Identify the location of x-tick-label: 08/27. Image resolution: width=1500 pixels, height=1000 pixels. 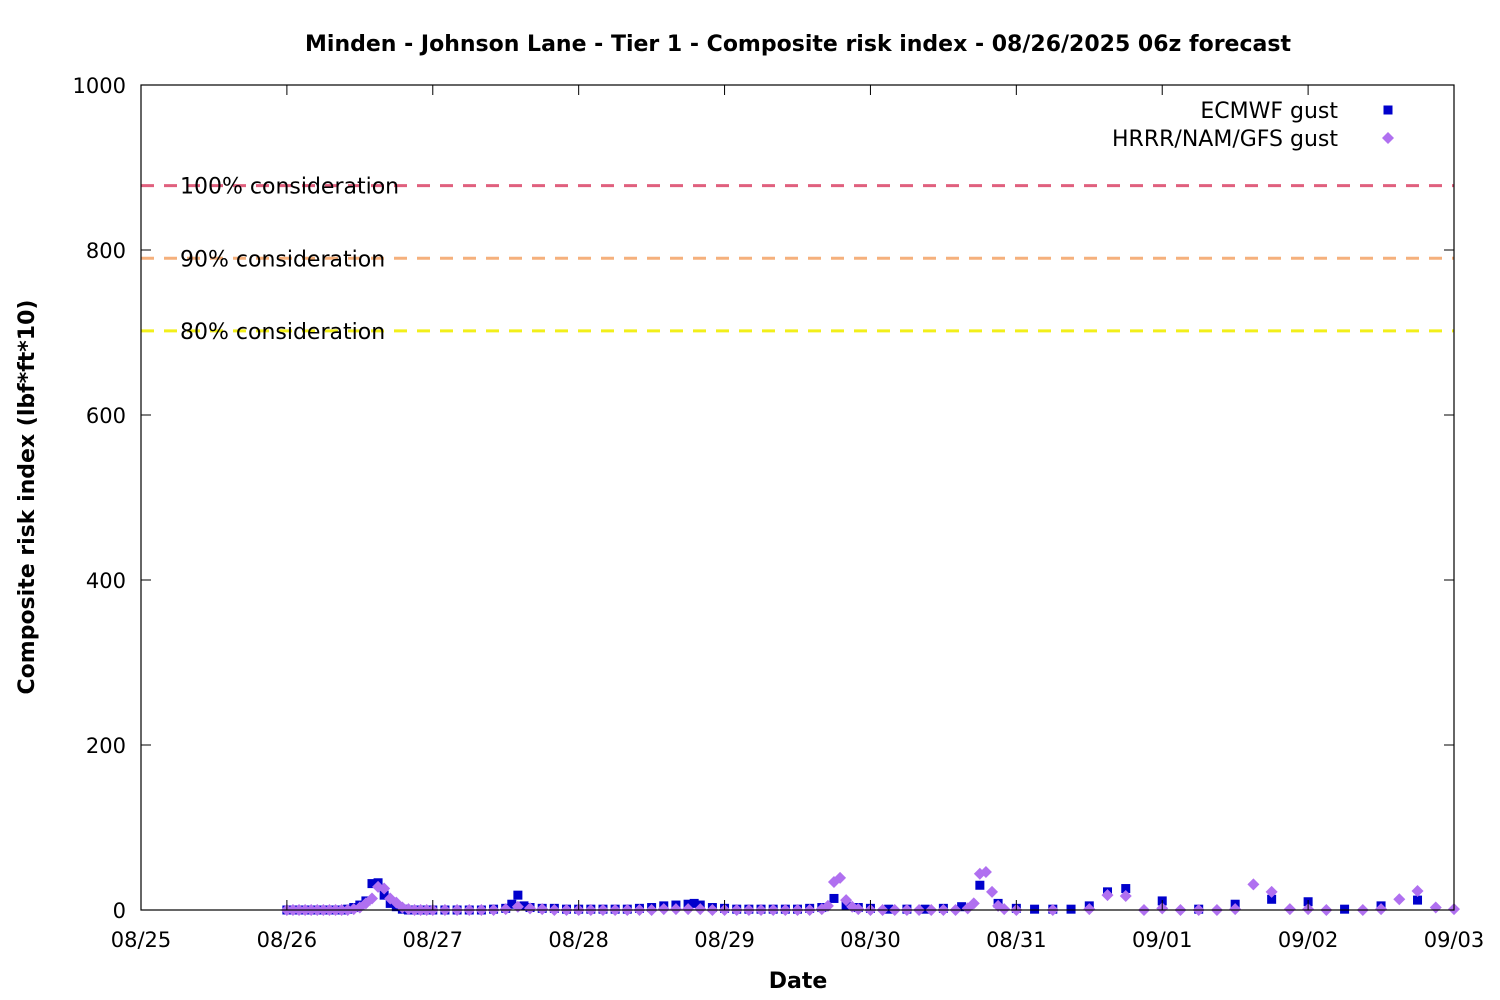
(433, 940).